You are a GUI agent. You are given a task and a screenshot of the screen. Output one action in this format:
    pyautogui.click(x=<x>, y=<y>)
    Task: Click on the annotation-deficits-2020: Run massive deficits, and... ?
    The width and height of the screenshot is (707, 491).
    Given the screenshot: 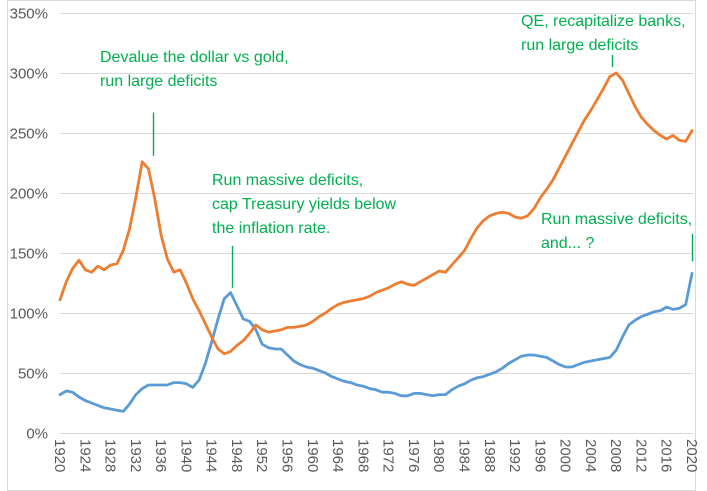 What is the action you would take?
    pyautogui.click(x=616, y=232)
    